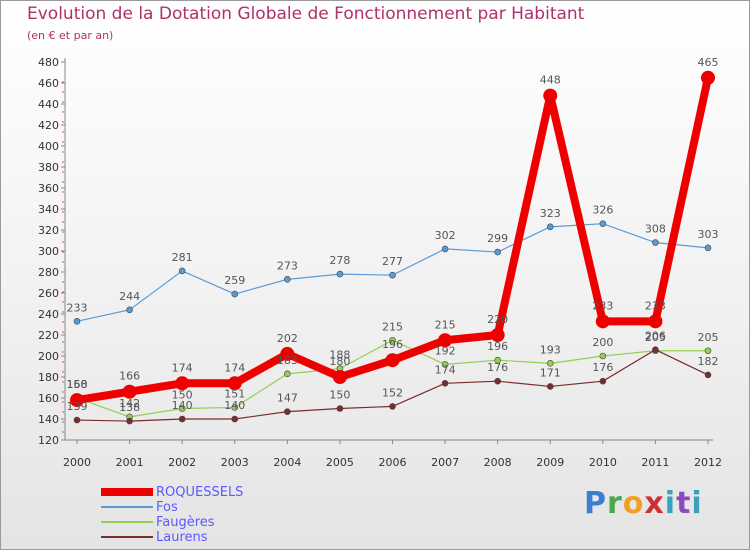  Describe the element at coordinates (708, 462) in the screenshot. I see `x-tick-label: 2012` at that location.